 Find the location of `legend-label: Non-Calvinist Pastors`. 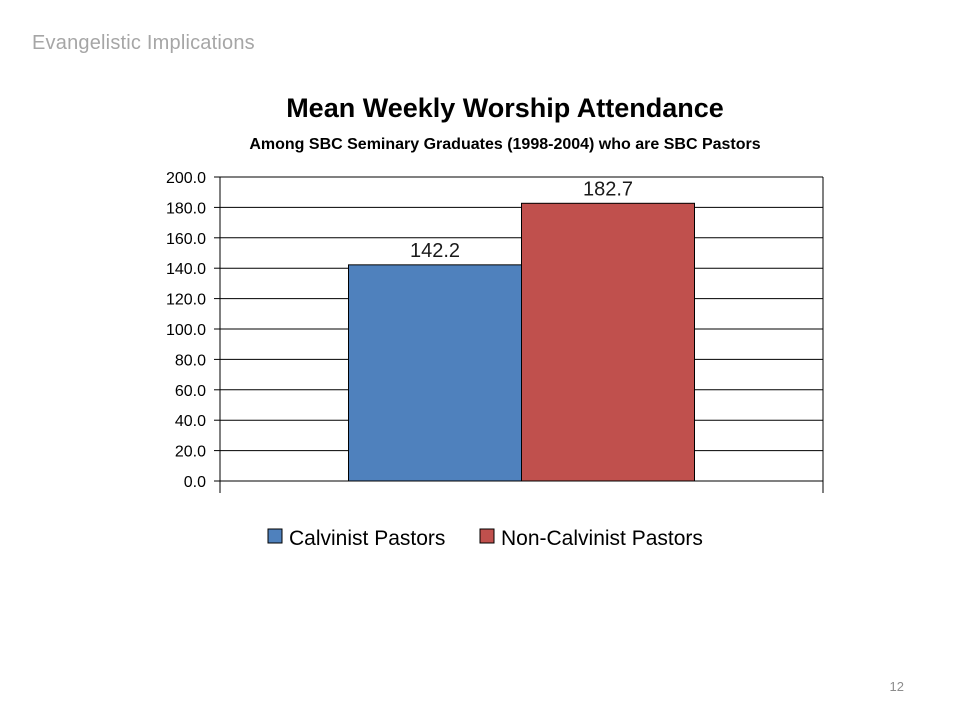

legend-label: Non-Calvinist Pastors is located at coordinates (602, 538).